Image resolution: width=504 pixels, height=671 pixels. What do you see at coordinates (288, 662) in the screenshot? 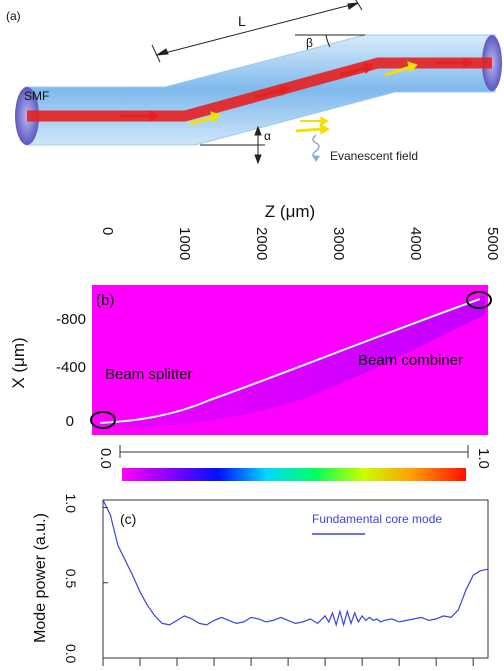
I see `x-tick-marks` at bounding box center [288, 662].